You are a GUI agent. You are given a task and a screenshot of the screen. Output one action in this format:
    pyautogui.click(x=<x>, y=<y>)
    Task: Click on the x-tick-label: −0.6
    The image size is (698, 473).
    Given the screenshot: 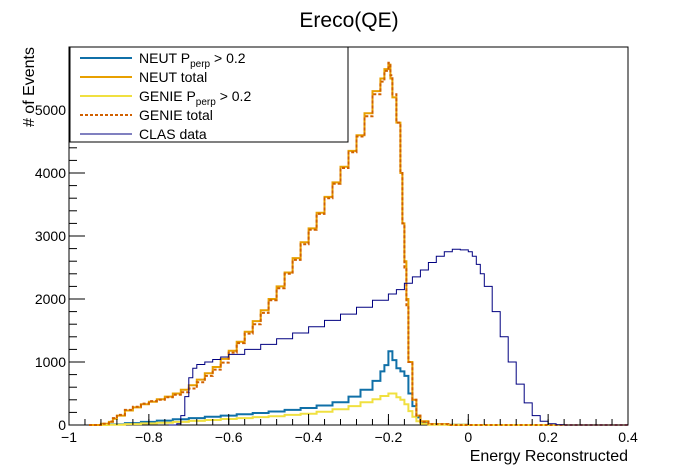 What is the action you would take?
    pyautogui.click(x=229, y=437)
    